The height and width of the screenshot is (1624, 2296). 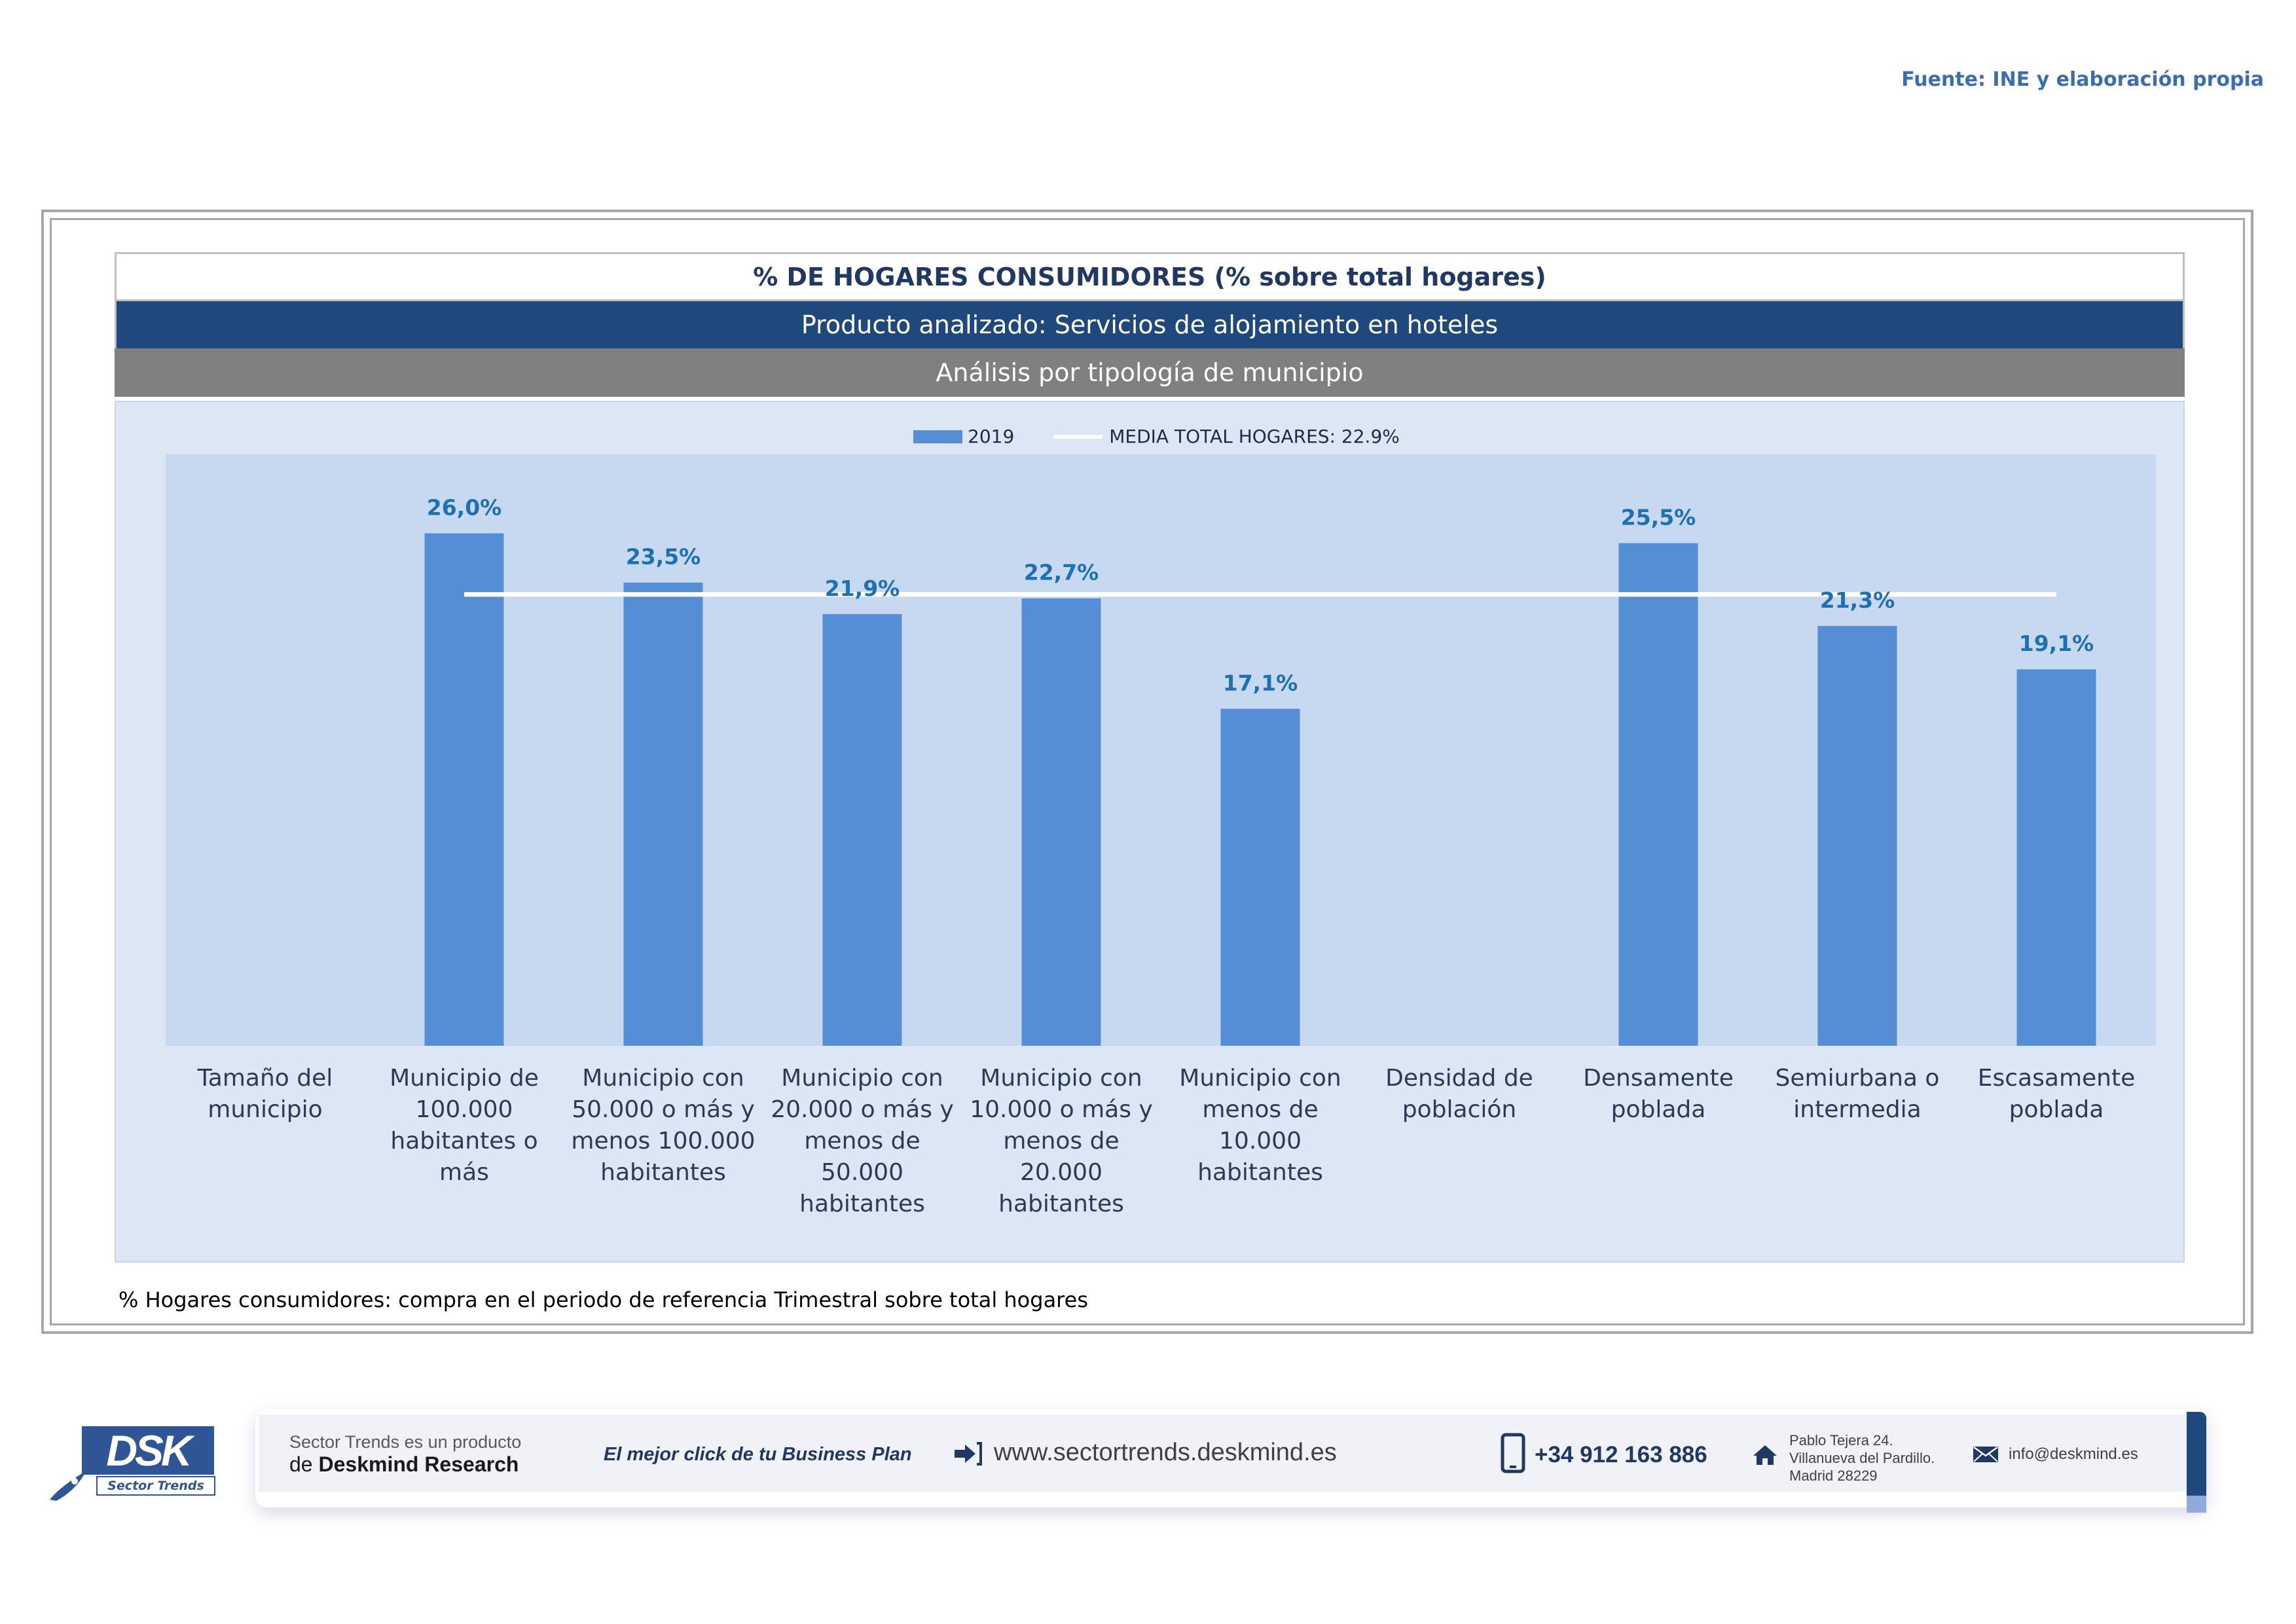 I want to click on category-label-line: menos 100.000, so click(x=663, y=1141).